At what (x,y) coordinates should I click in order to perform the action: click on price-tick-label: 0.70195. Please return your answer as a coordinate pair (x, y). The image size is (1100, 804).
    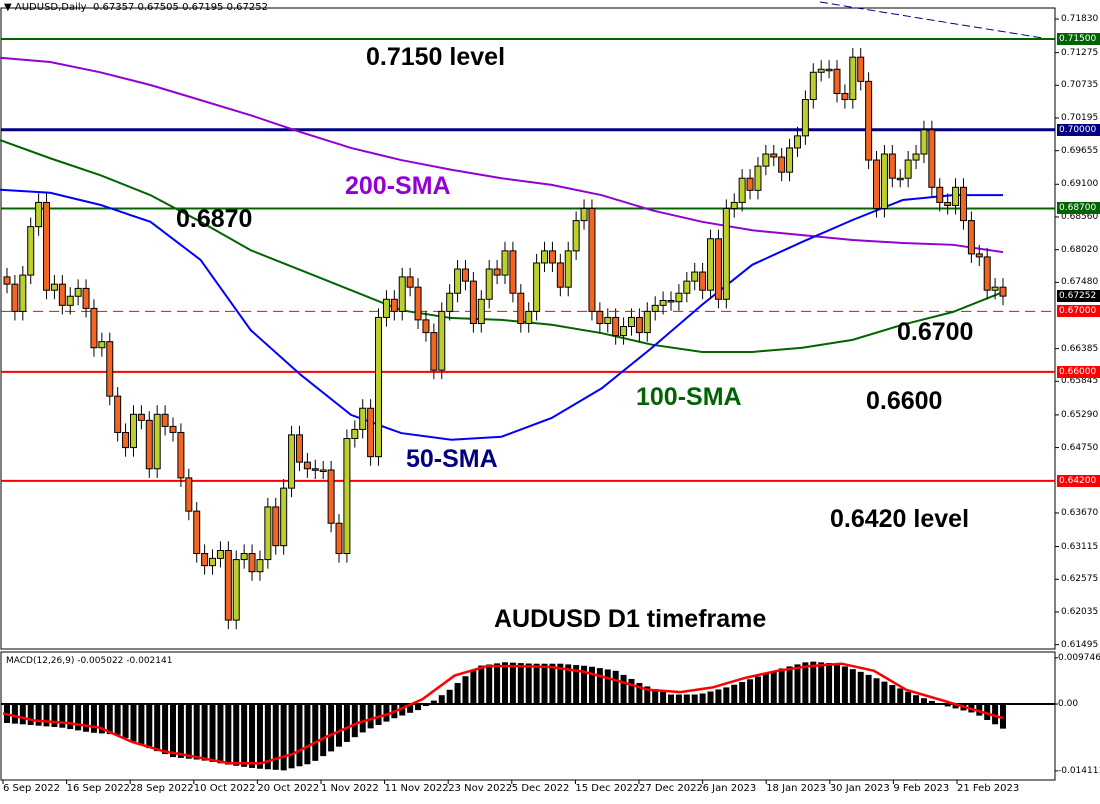
    Looking at the image, I should click on (1080, 117).